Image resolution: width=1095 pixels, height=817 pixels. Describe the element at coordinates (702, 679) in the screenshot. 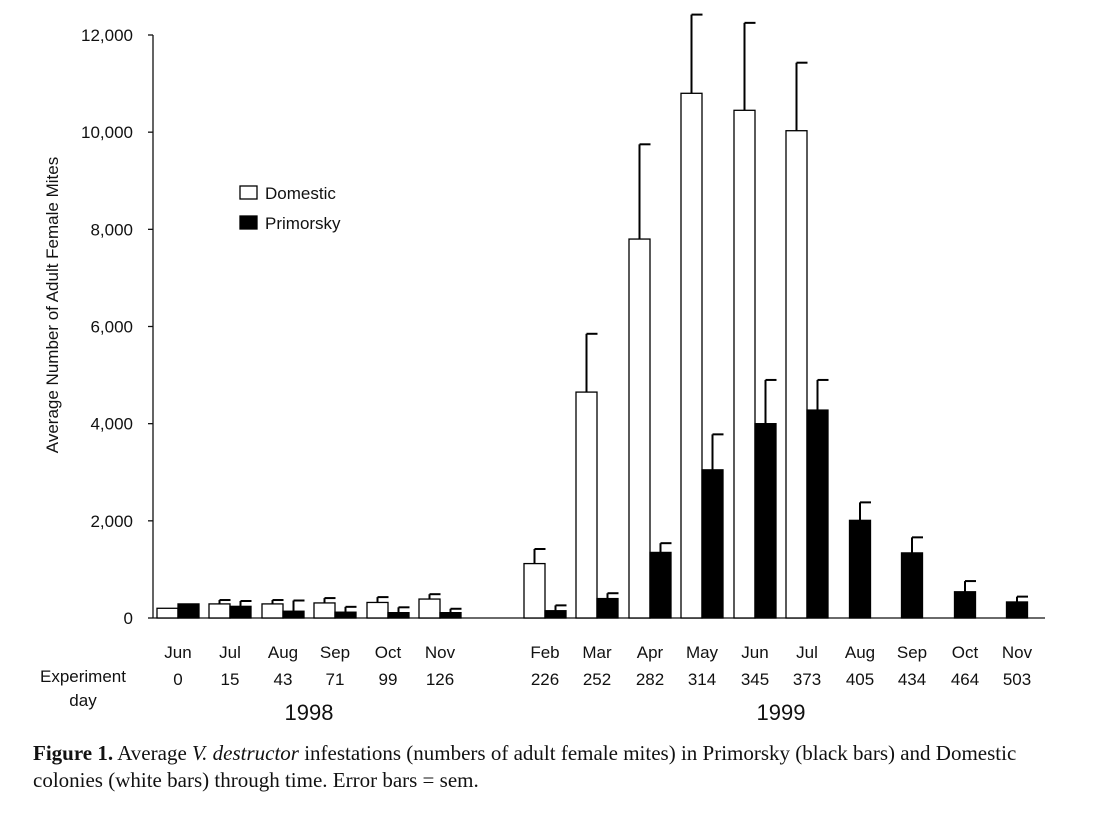

I see `x-tick-label-day: 314` at that location.